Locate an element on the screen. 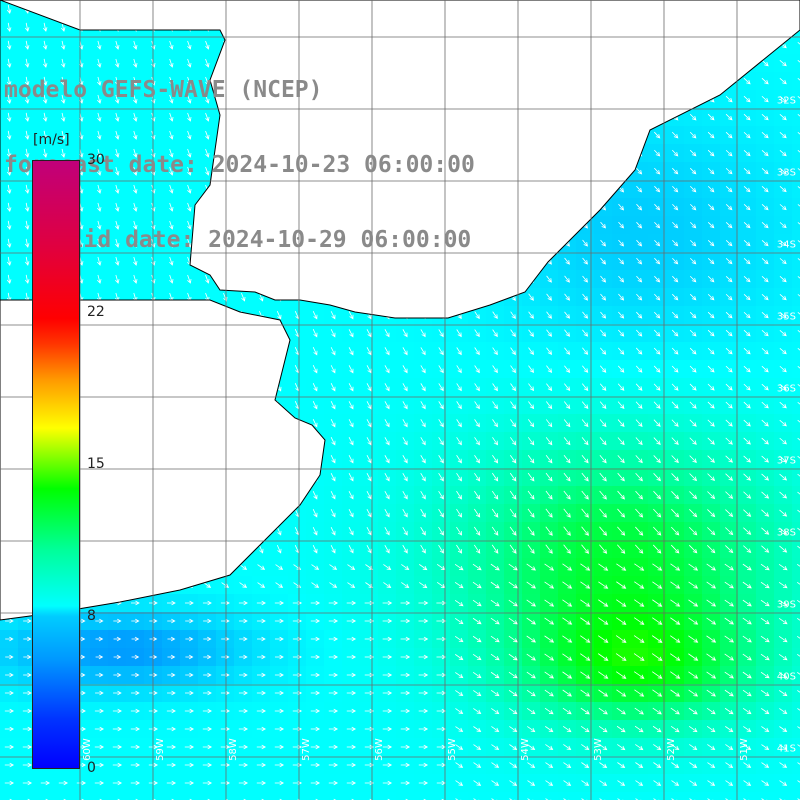  latitude-label: 39S is located at coordinates (786, 605).